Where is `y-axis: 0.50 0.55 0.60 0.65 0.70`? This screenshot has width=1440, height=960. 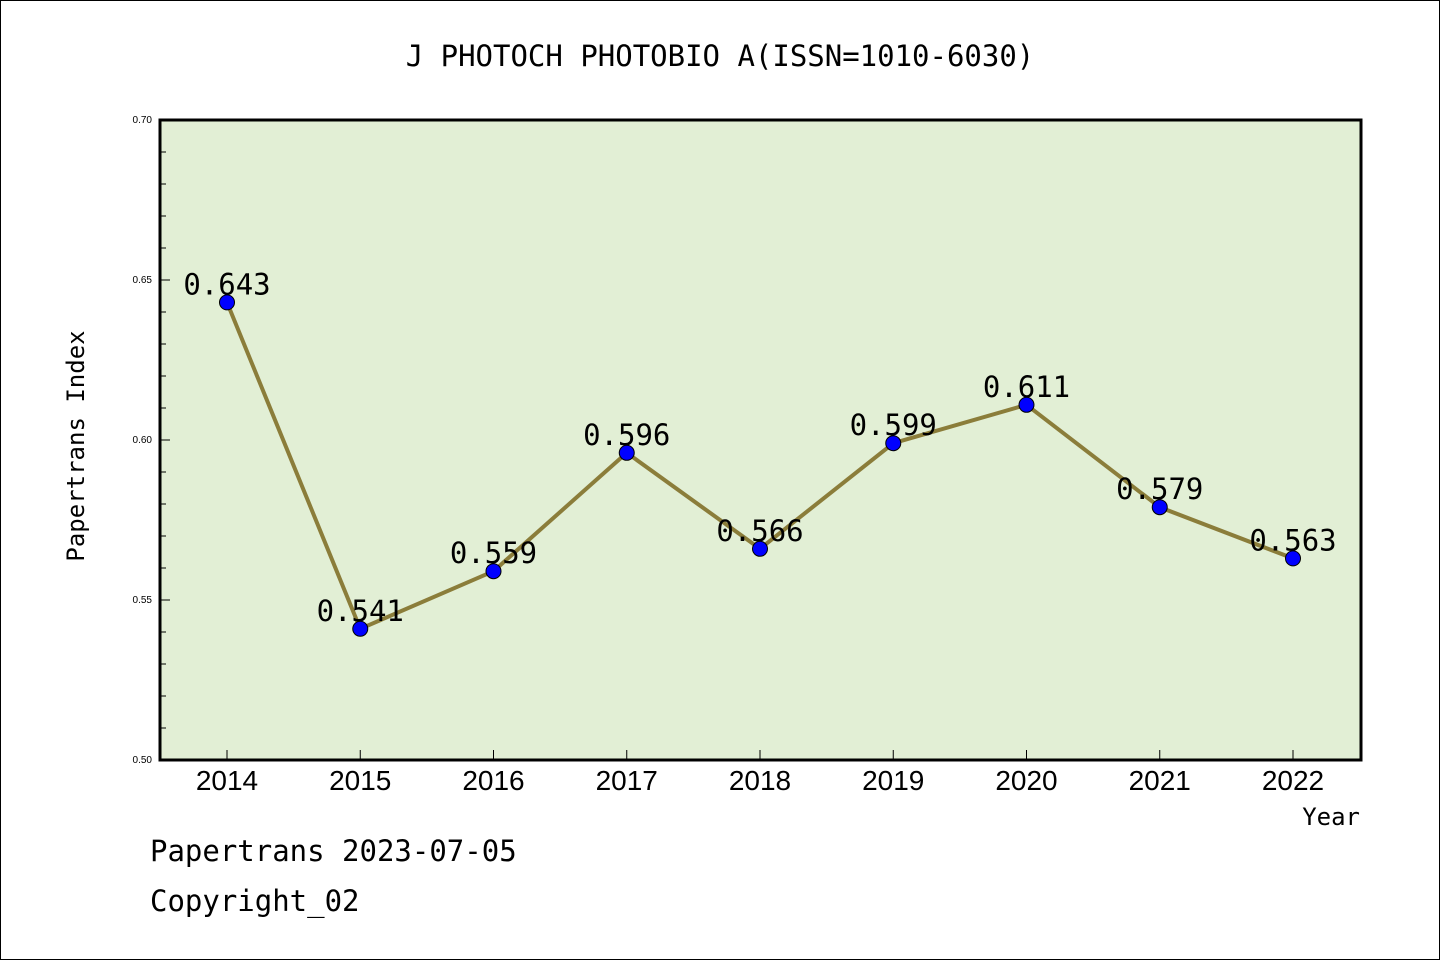
y-axis: 0.50 0.55 0.60 0.65 0.70 is located at coordinates (151, 440).